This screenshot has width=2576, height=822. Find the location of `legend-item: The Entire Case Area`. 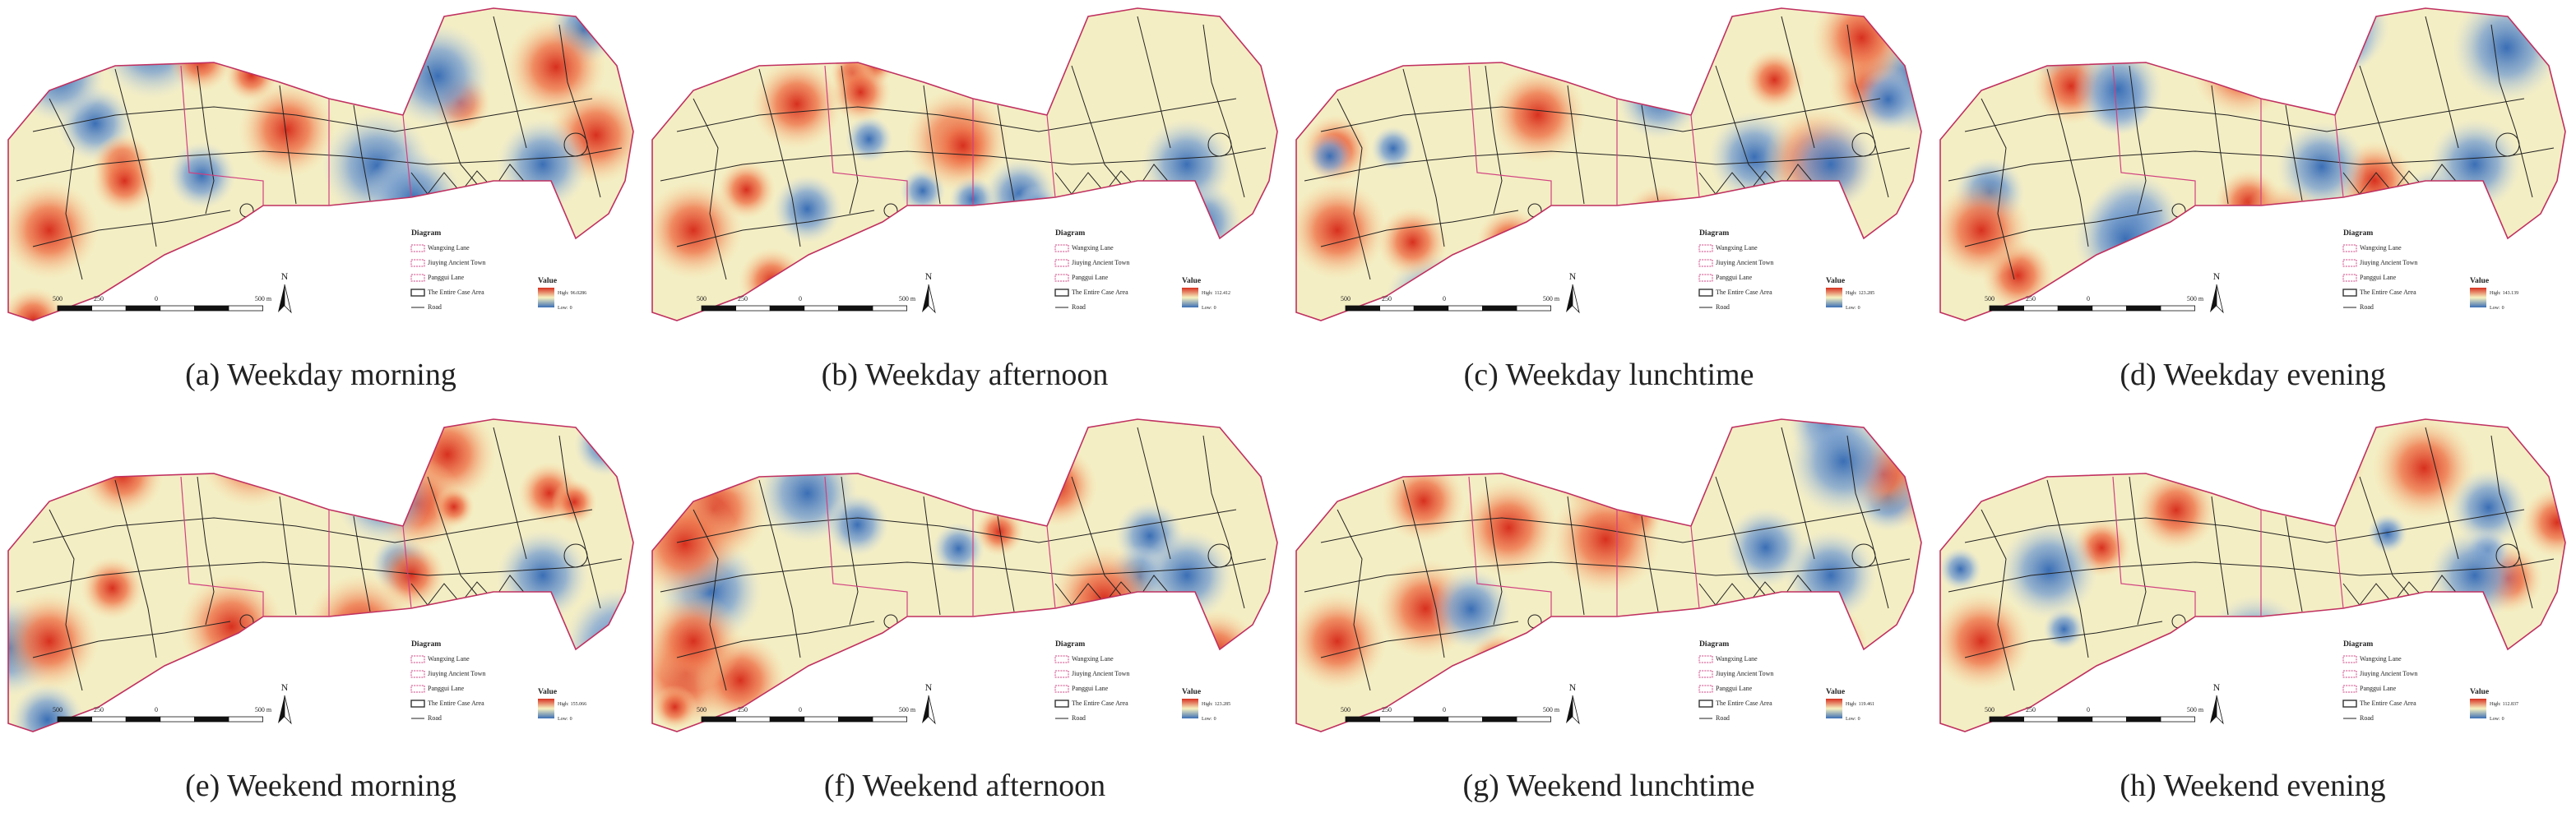

legend-item: The Entire Case Area is located at coordinates (1100, 703).